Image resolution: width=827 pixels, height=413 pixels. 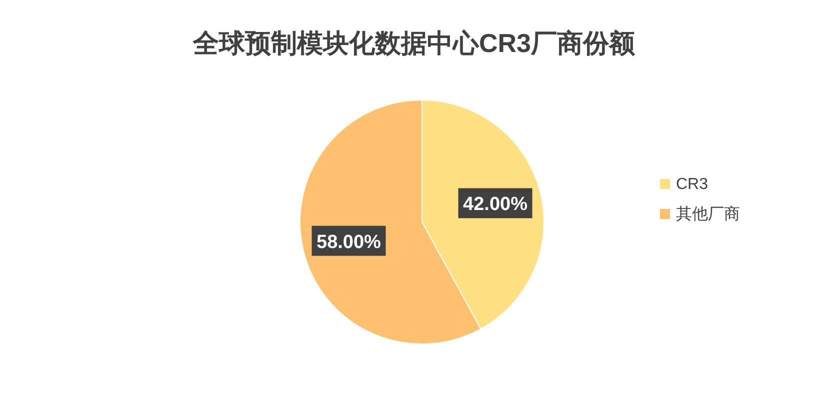 I want to click on legend-label: 其他厂商, so click(x=708, y=214).